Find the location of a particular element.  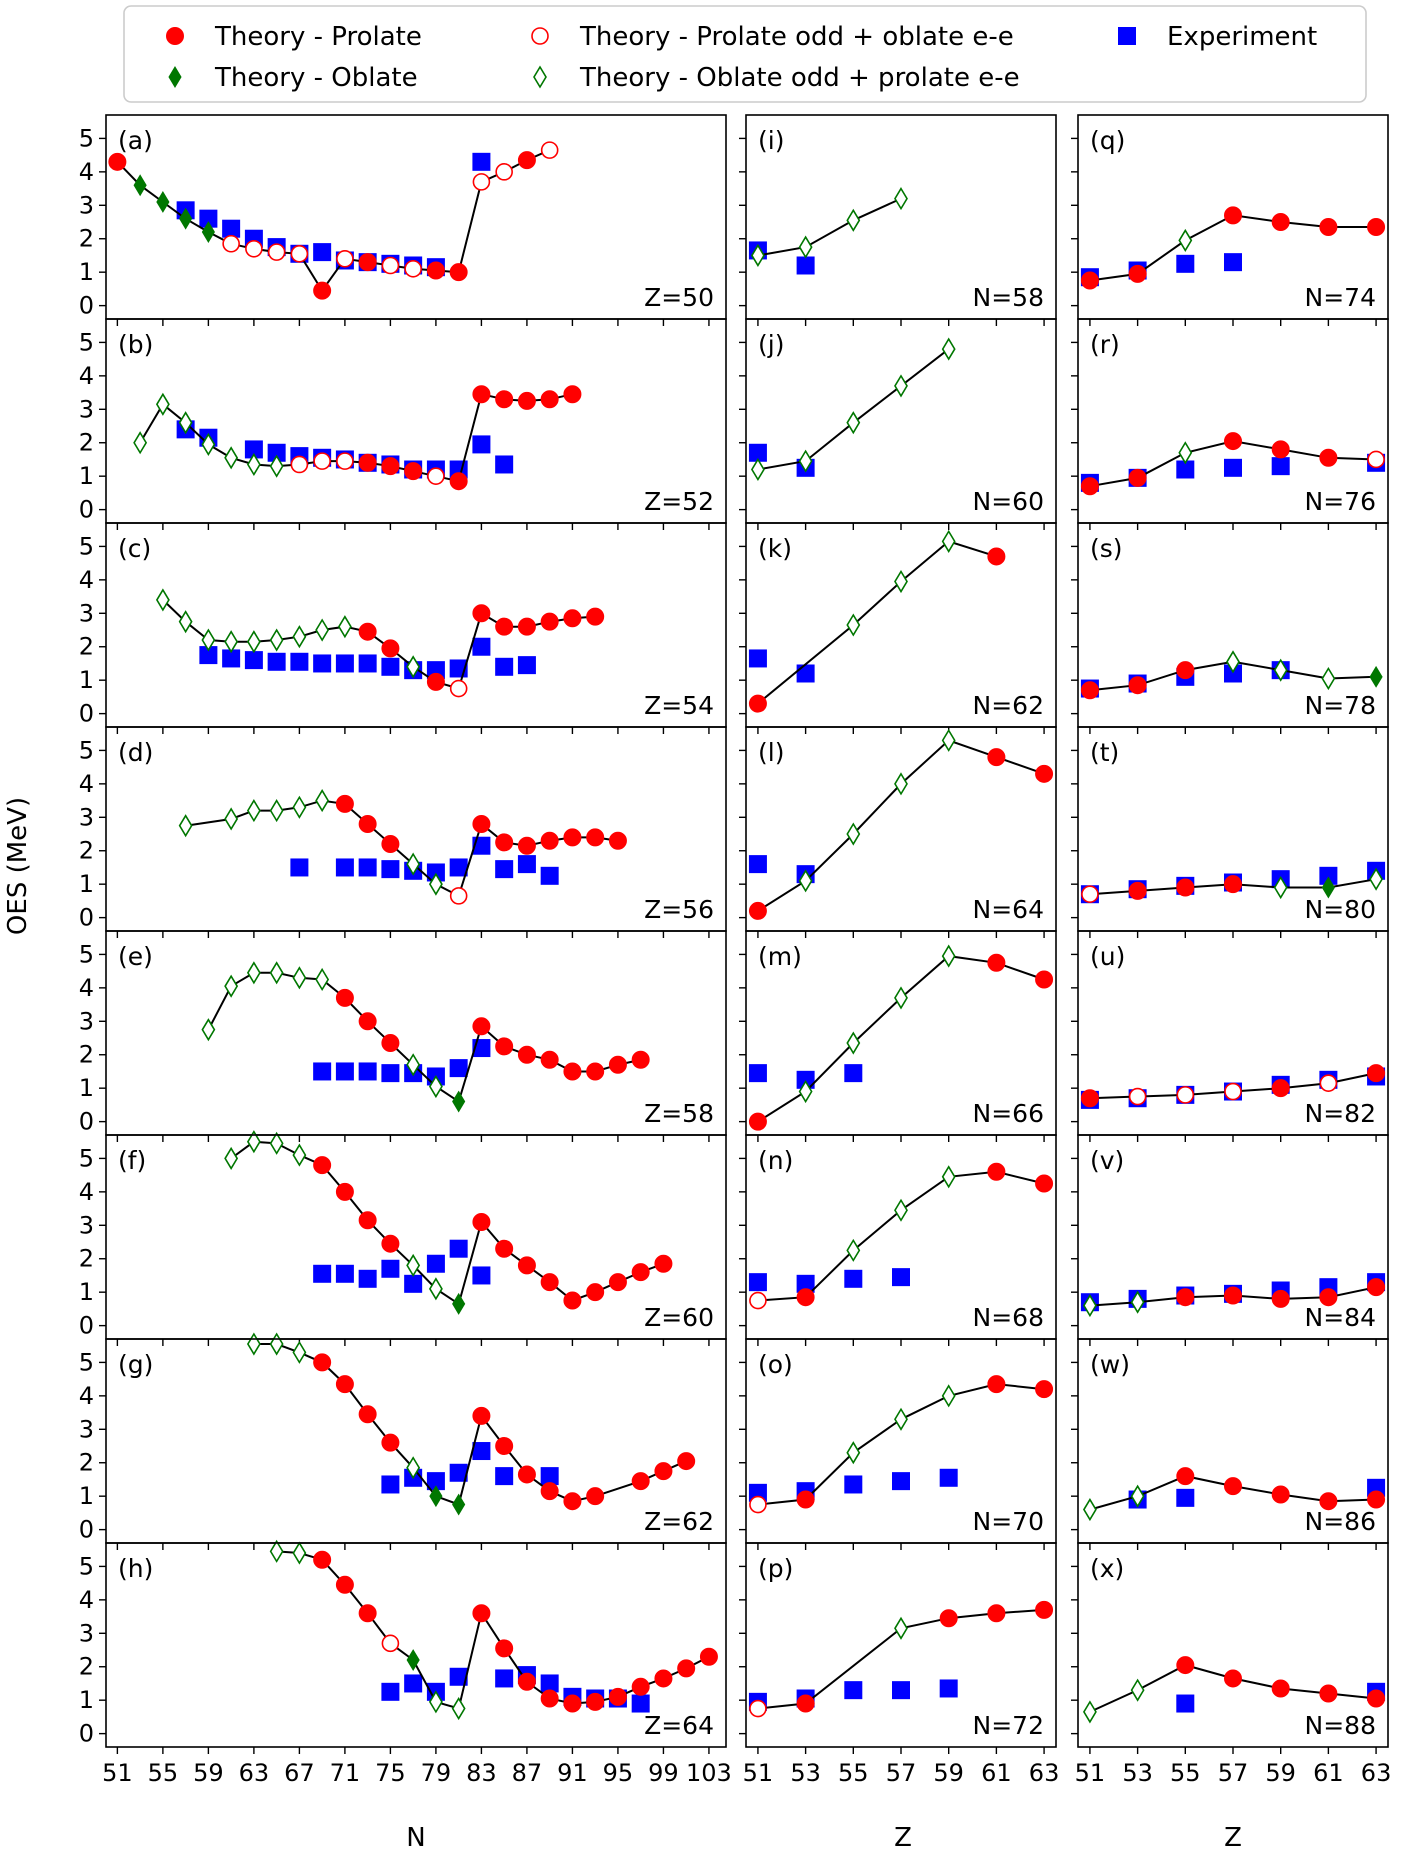

panel-label: (t) is located at coordinates (1104, 752).